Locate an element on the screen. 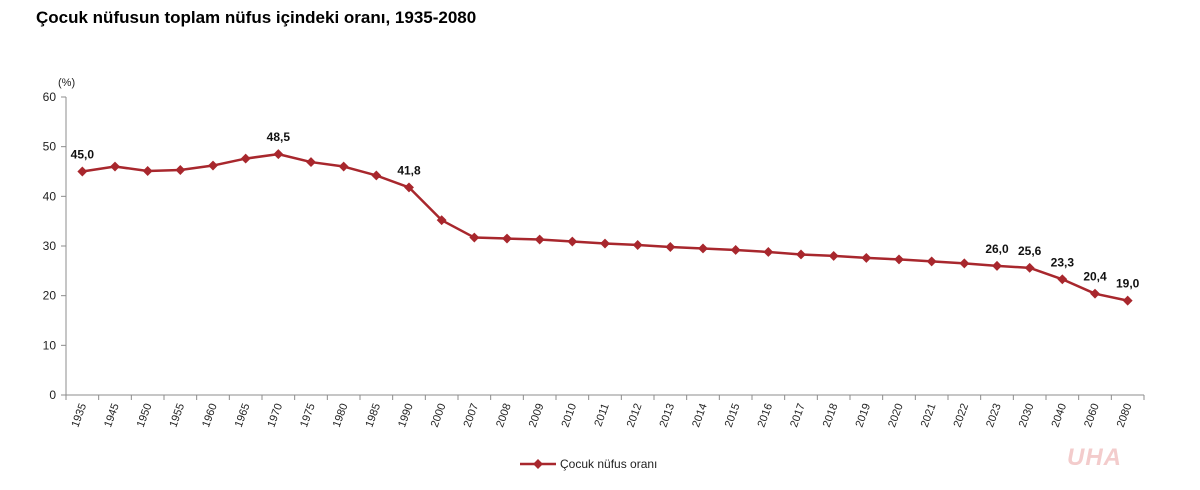  legend: Çocuk nüfus oranı is located at coordinates (588, 464).